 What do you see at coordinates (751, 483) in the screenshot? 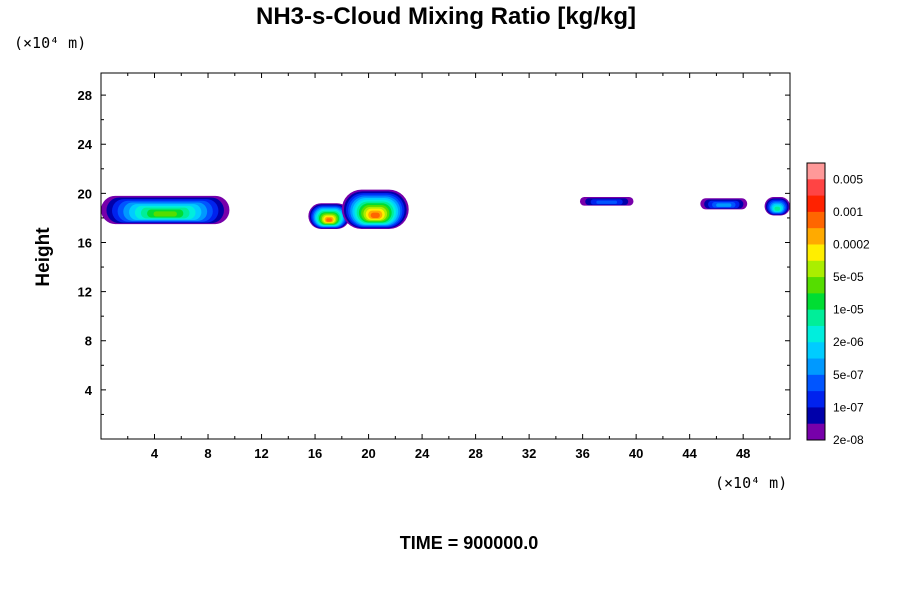
I see `x-unit-label: (×10⁴ m)` at bounding box center [751, 483].